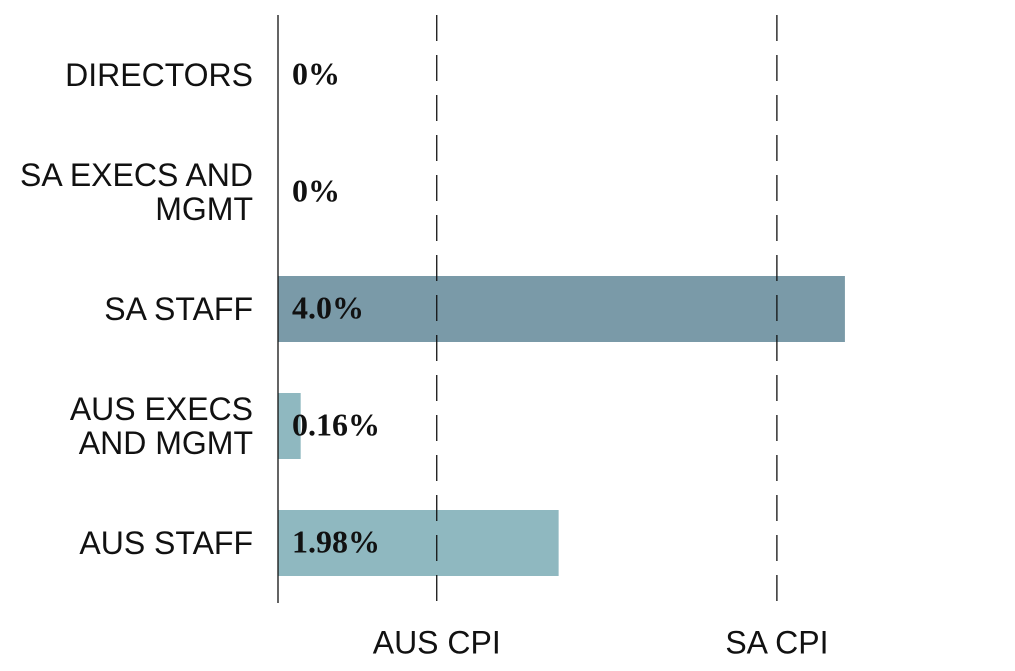 The height and width of the screenshot is (671, 1015). Describe the element at coordinates (178, 309) in the screenshot. I see `category-label: SA STAFF` at that location.